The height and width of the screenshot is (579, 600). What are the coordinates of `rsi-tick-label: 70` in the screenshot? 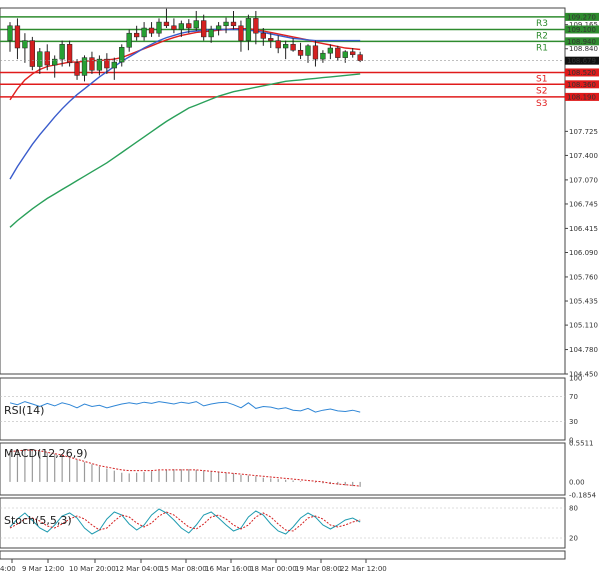 It's located at (573, 397).